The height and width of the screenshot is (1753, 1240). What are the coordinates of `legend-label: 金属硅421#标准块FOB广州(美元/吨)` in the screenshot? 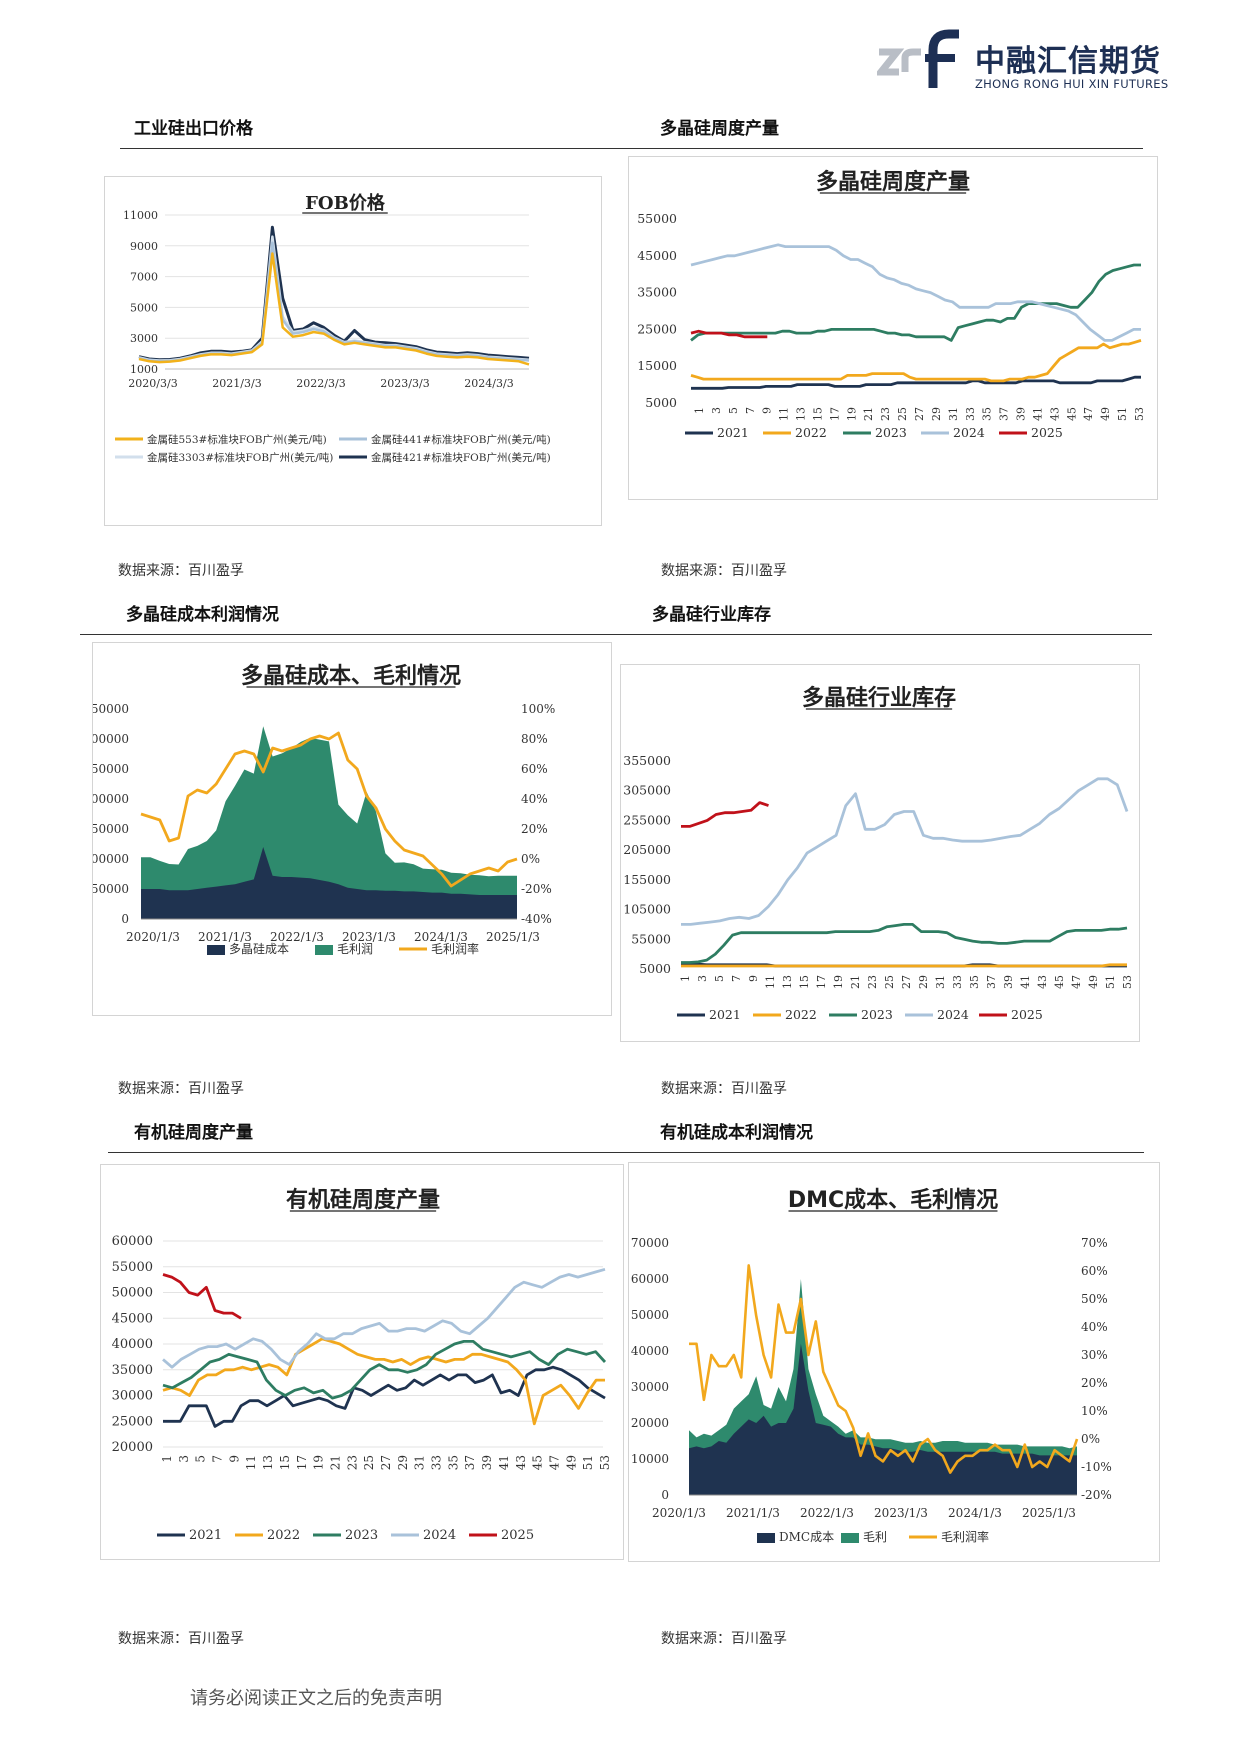 It's located at (461, 457).